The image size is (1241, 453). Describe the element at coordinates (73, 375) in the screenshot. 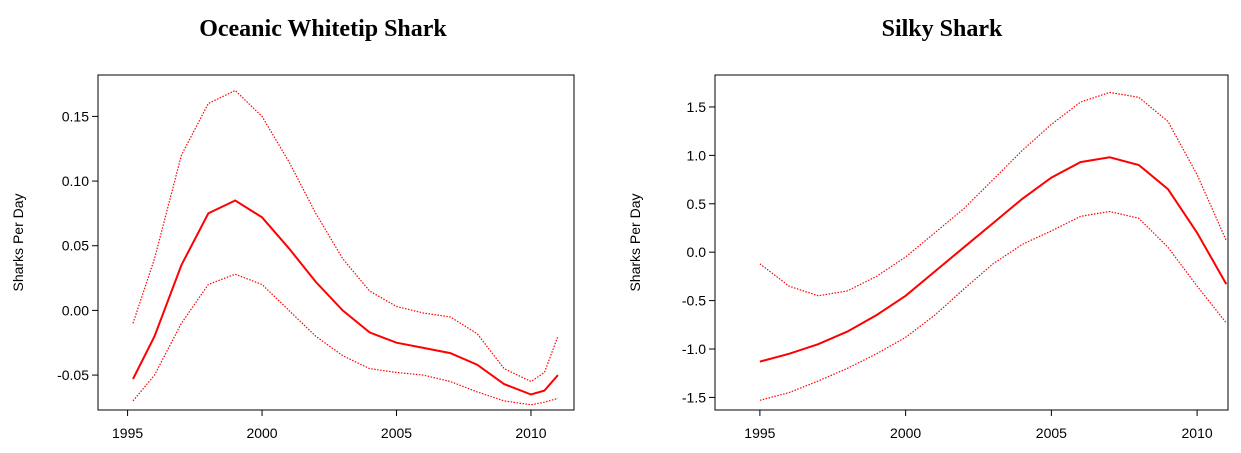

I see `y-tick-label: -0.05` at that location.